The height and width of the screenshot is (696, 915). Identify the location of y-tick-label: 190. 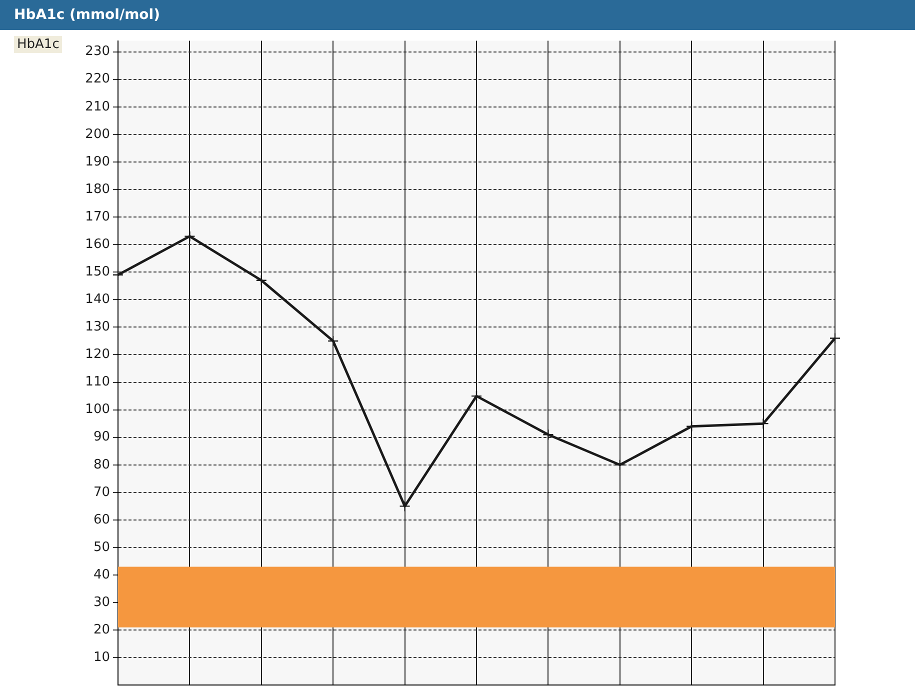
(97, 162).